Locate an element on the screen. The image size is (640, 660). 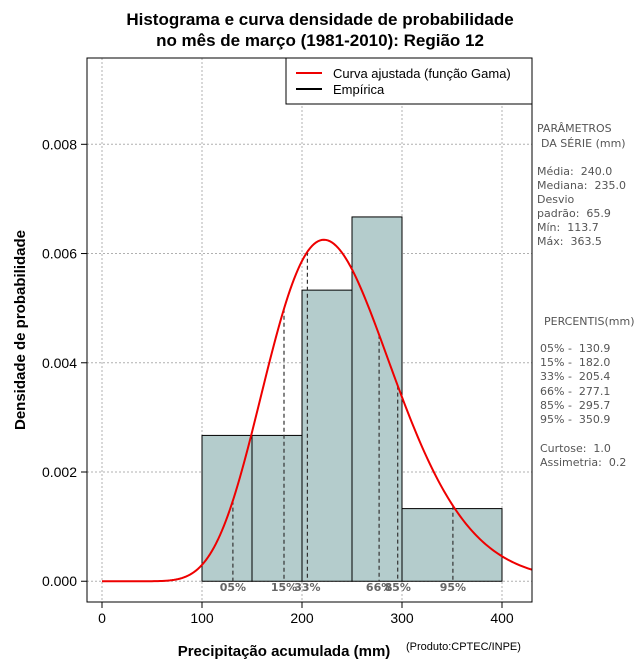
legend: Curva ajustada (função Gama) Empírica is located at coordinates (409, 81).